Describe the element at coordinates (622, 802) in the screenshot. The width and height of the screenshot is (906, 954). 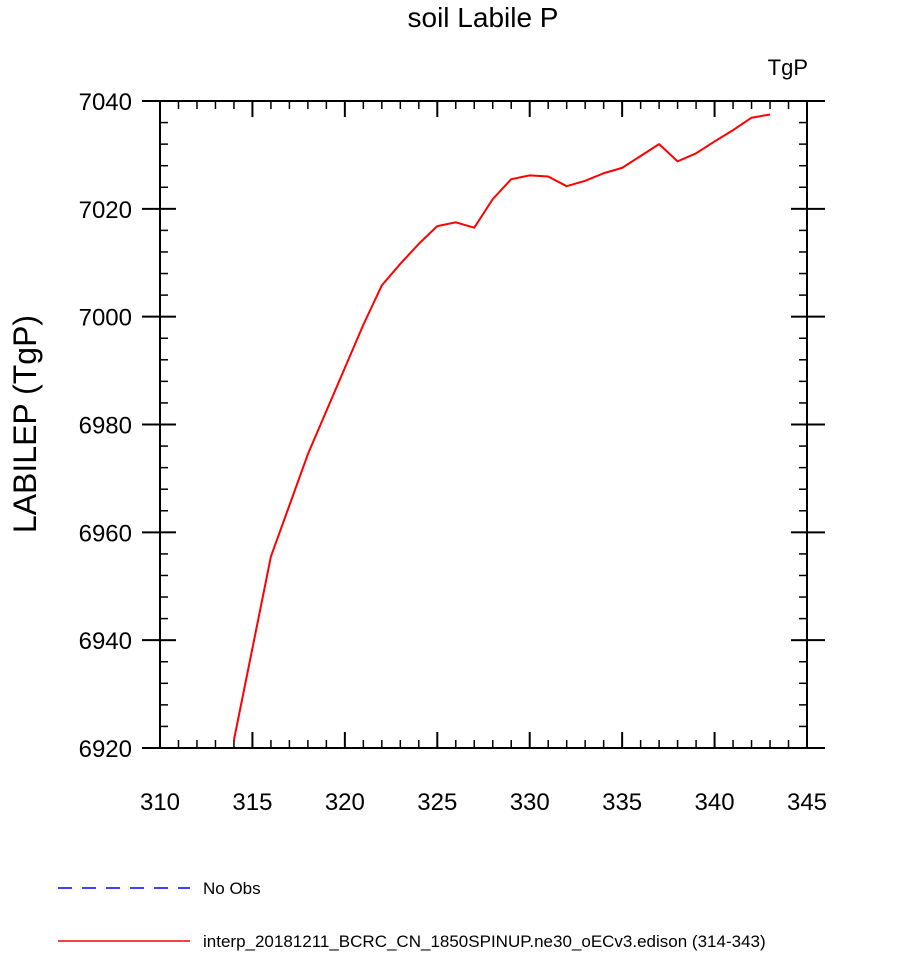
I see `x-tick-label: 335` at that location.